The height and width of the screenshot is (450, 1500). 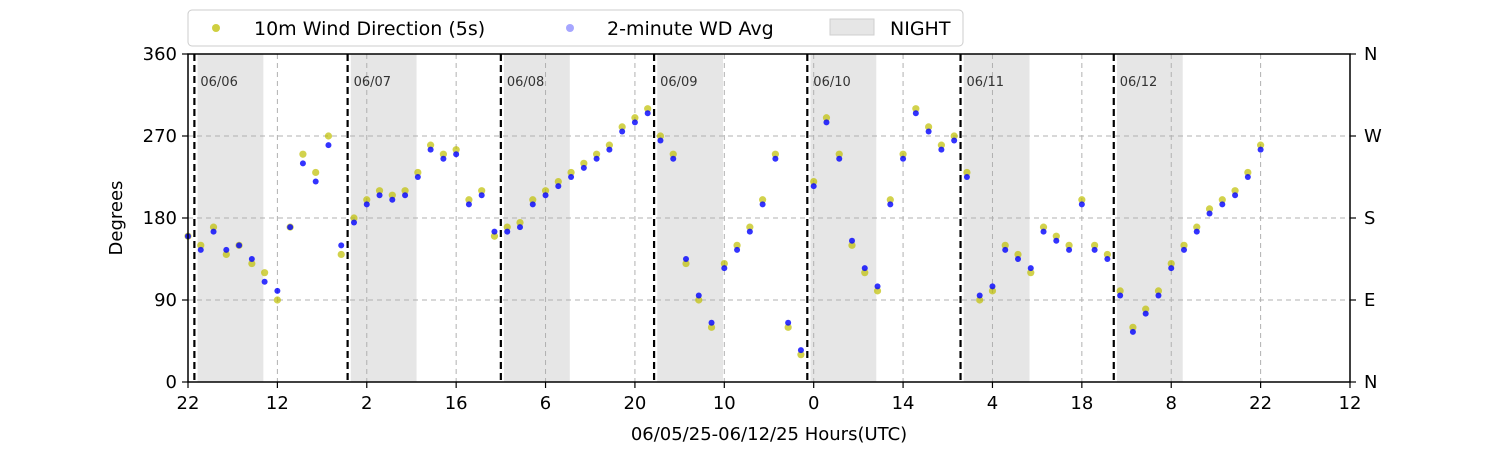 What do you see at coordinates (188, 403) in the screenshot?
I see `x-tick-label: 22` at bounding box center [188, 403].